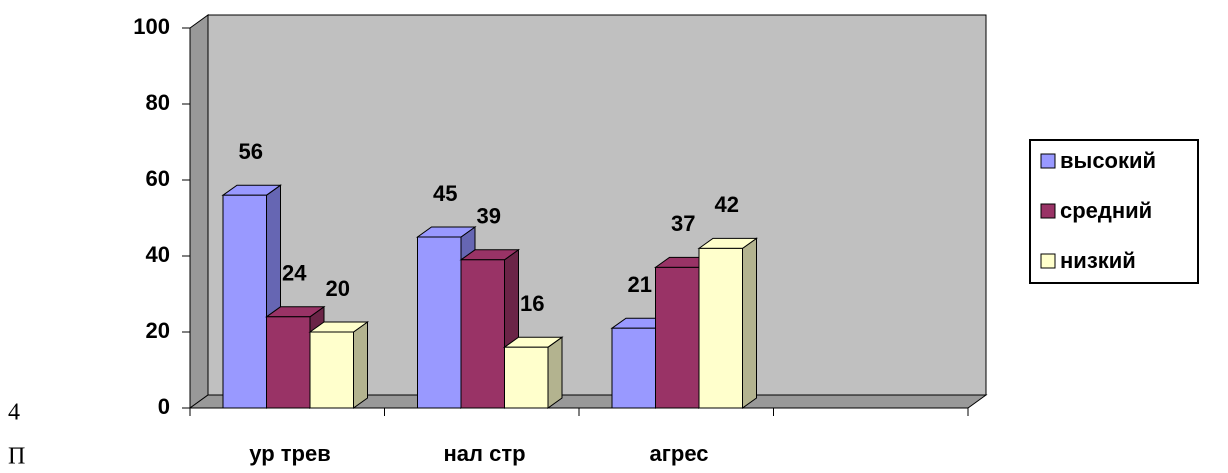  Describe the element at coordinates (484, 453) in the screenshot. I see `x-tick-label: нал стр` at that location.